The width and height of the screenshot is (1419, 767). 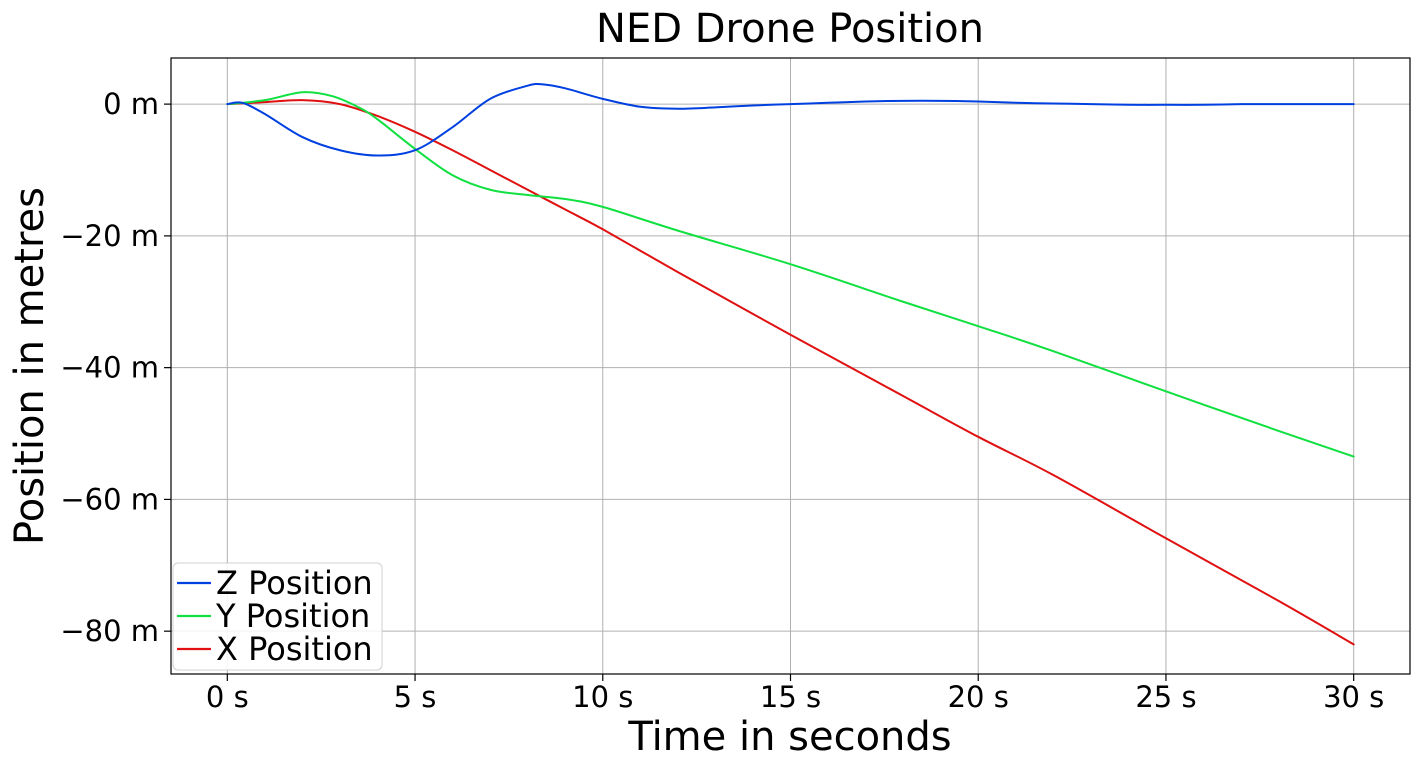 What do you see at coordinates (978, 697) in the screenshot?
I see `x-tick-label: 20 s` at bounding box center [978, 697].